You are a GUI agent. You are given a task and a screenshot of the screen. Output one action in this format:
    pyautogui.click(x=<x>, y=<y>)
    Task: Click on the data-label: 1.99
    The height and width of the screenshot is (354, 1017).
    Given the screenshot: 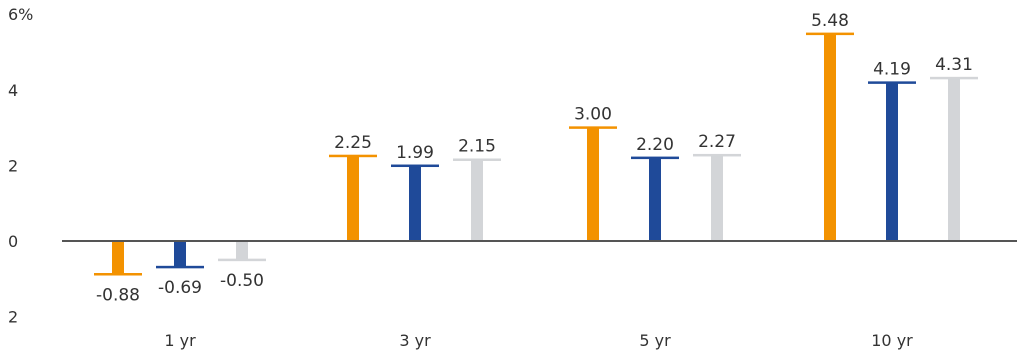 What is the action you would take?
    pyautogui.click(x=415, y=153)
    